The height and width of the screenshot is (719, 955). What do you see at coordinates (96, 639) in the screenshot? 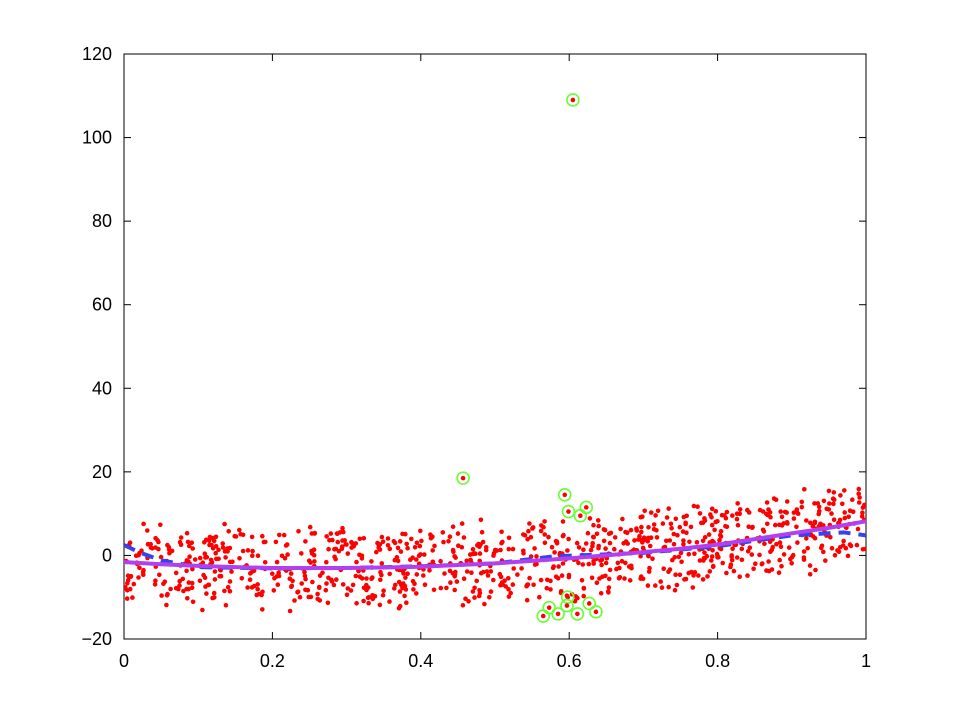
I see `y-tick-label: −20` at bounding box center [96, 639].